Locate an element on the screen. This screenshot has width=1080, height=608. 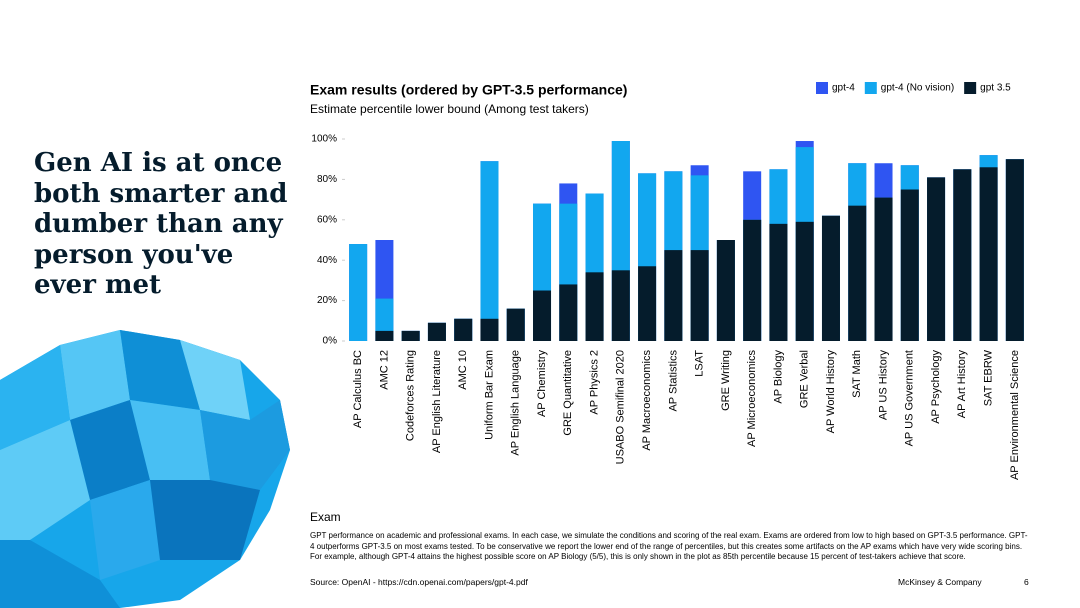
y-tick-label: 0% is located at coordinates (330, 341).